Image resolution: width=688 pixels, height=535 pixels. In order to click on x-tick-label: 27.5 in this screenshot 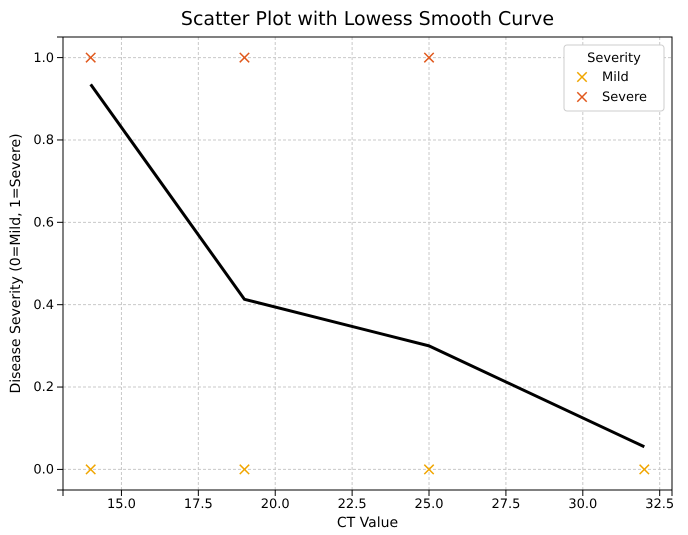, I will do `click(505, 504)`.